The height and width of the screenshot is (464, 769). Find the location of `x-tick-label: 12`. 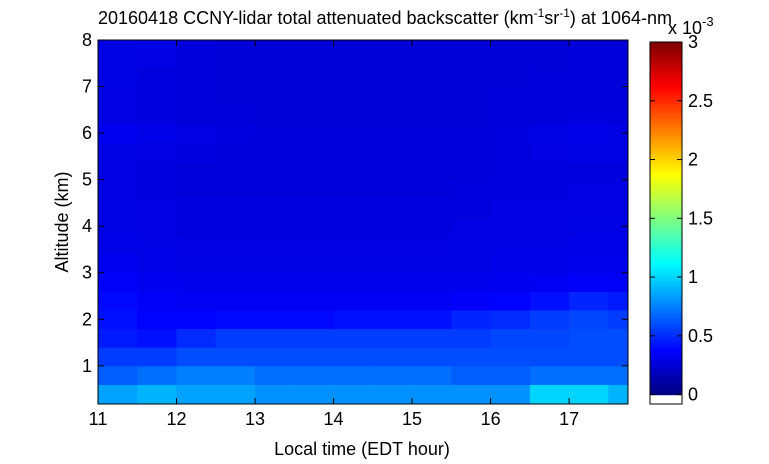

x-tick-label: 12 is located at coordinates (177, 419).